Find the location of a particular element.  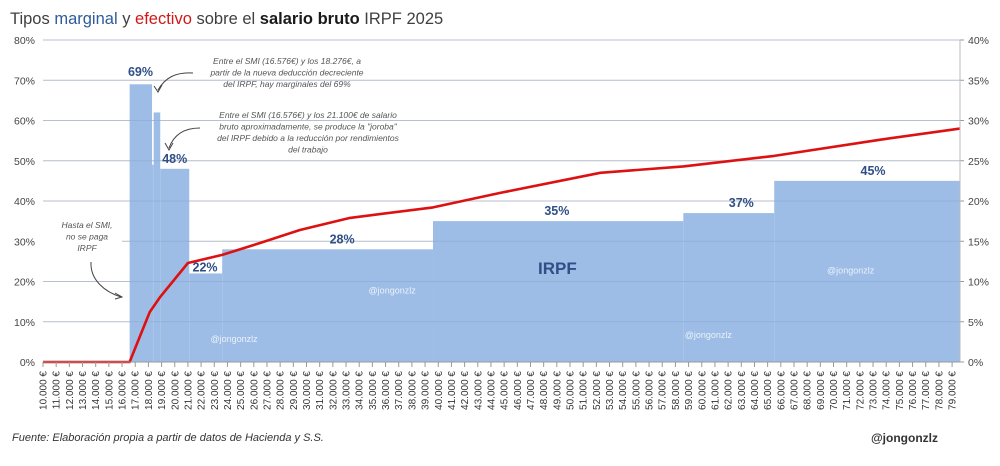

x-axis-tick: 71.000 € is located at coordinates (847, 390).